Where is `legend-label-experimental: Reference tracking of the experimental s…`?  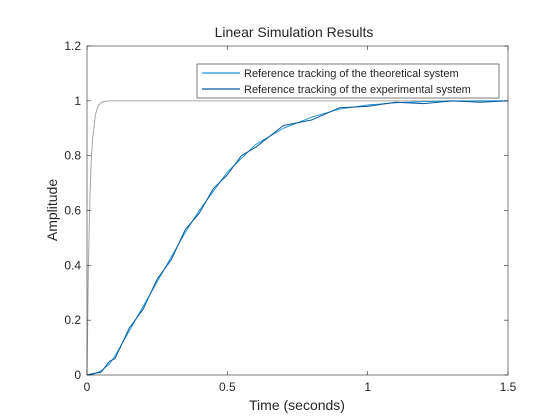 legend-label-experimental: Reference tracking of the experimental s… is located at coordinates (357, 90).